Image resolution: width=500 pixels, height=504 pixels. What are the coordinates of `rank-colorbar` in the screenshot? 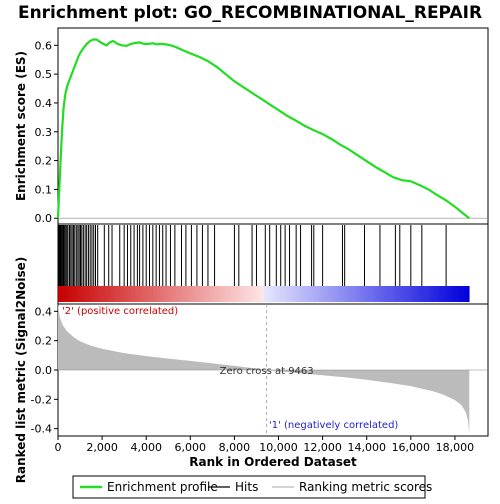 It's located at (264, 294).